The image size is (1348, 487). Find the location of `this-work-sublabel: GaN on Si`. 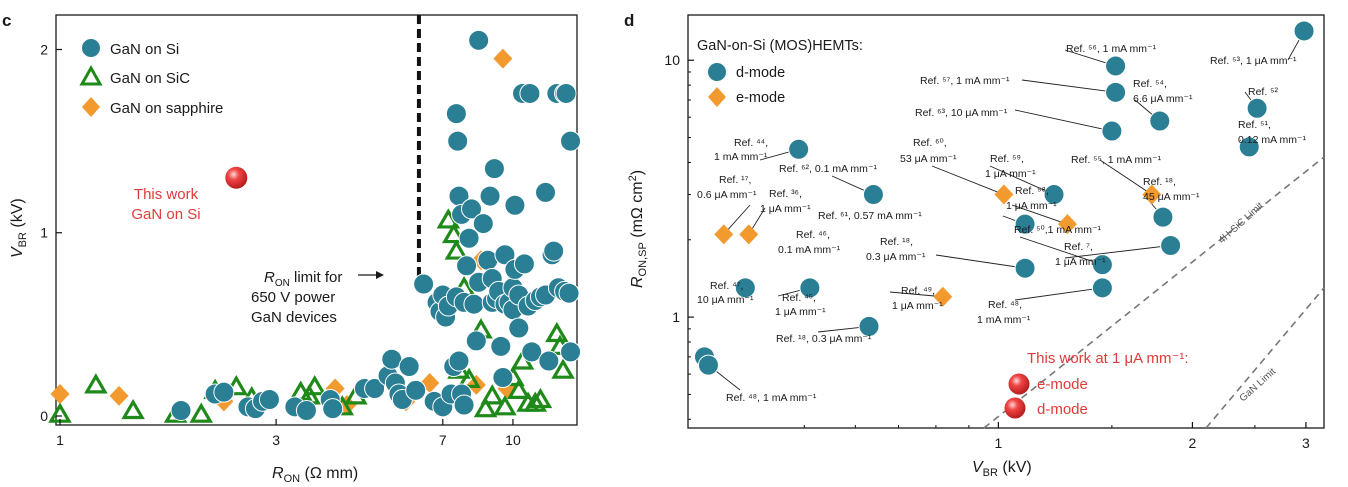

this-work-sublabel: GaN on Si is located at coordinates (165, 214).